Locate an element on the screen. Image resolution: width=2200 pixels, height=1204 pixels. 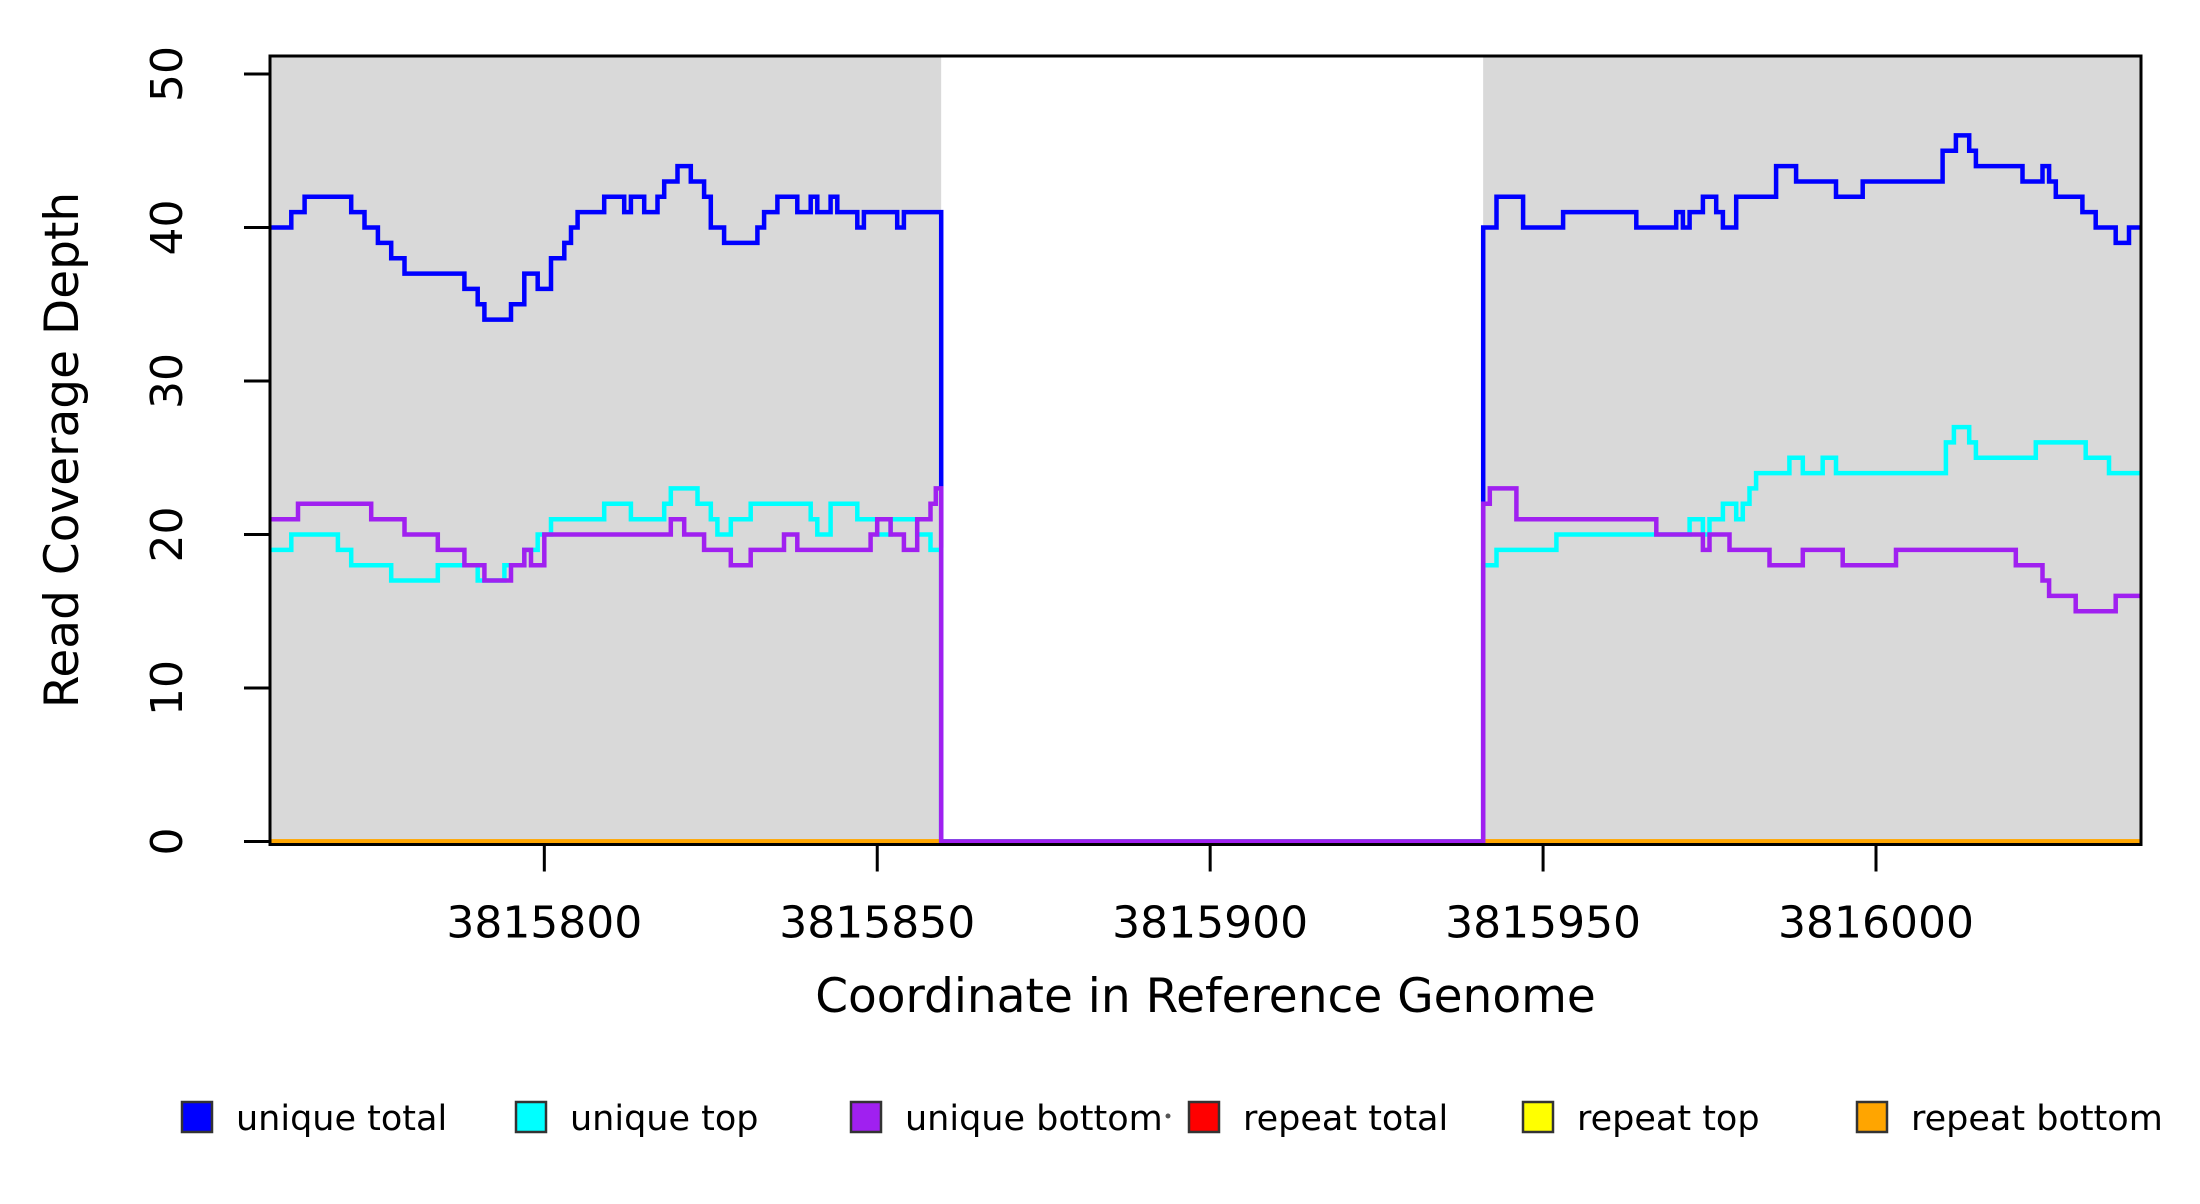
legend-swatch-repeat-total is located at coordinates (1204, 1117).